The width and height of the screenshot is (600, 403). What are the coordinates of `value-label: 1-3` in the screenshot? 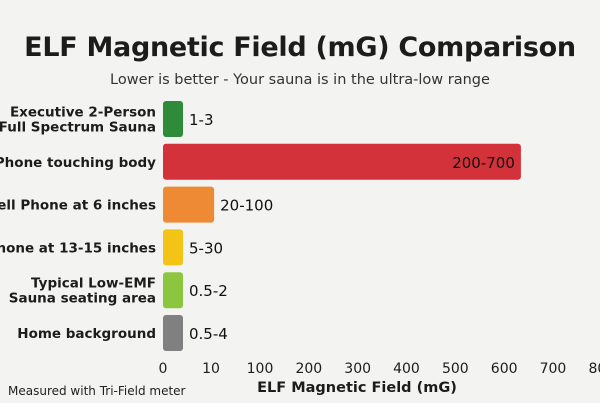 It's located at (201, 120).